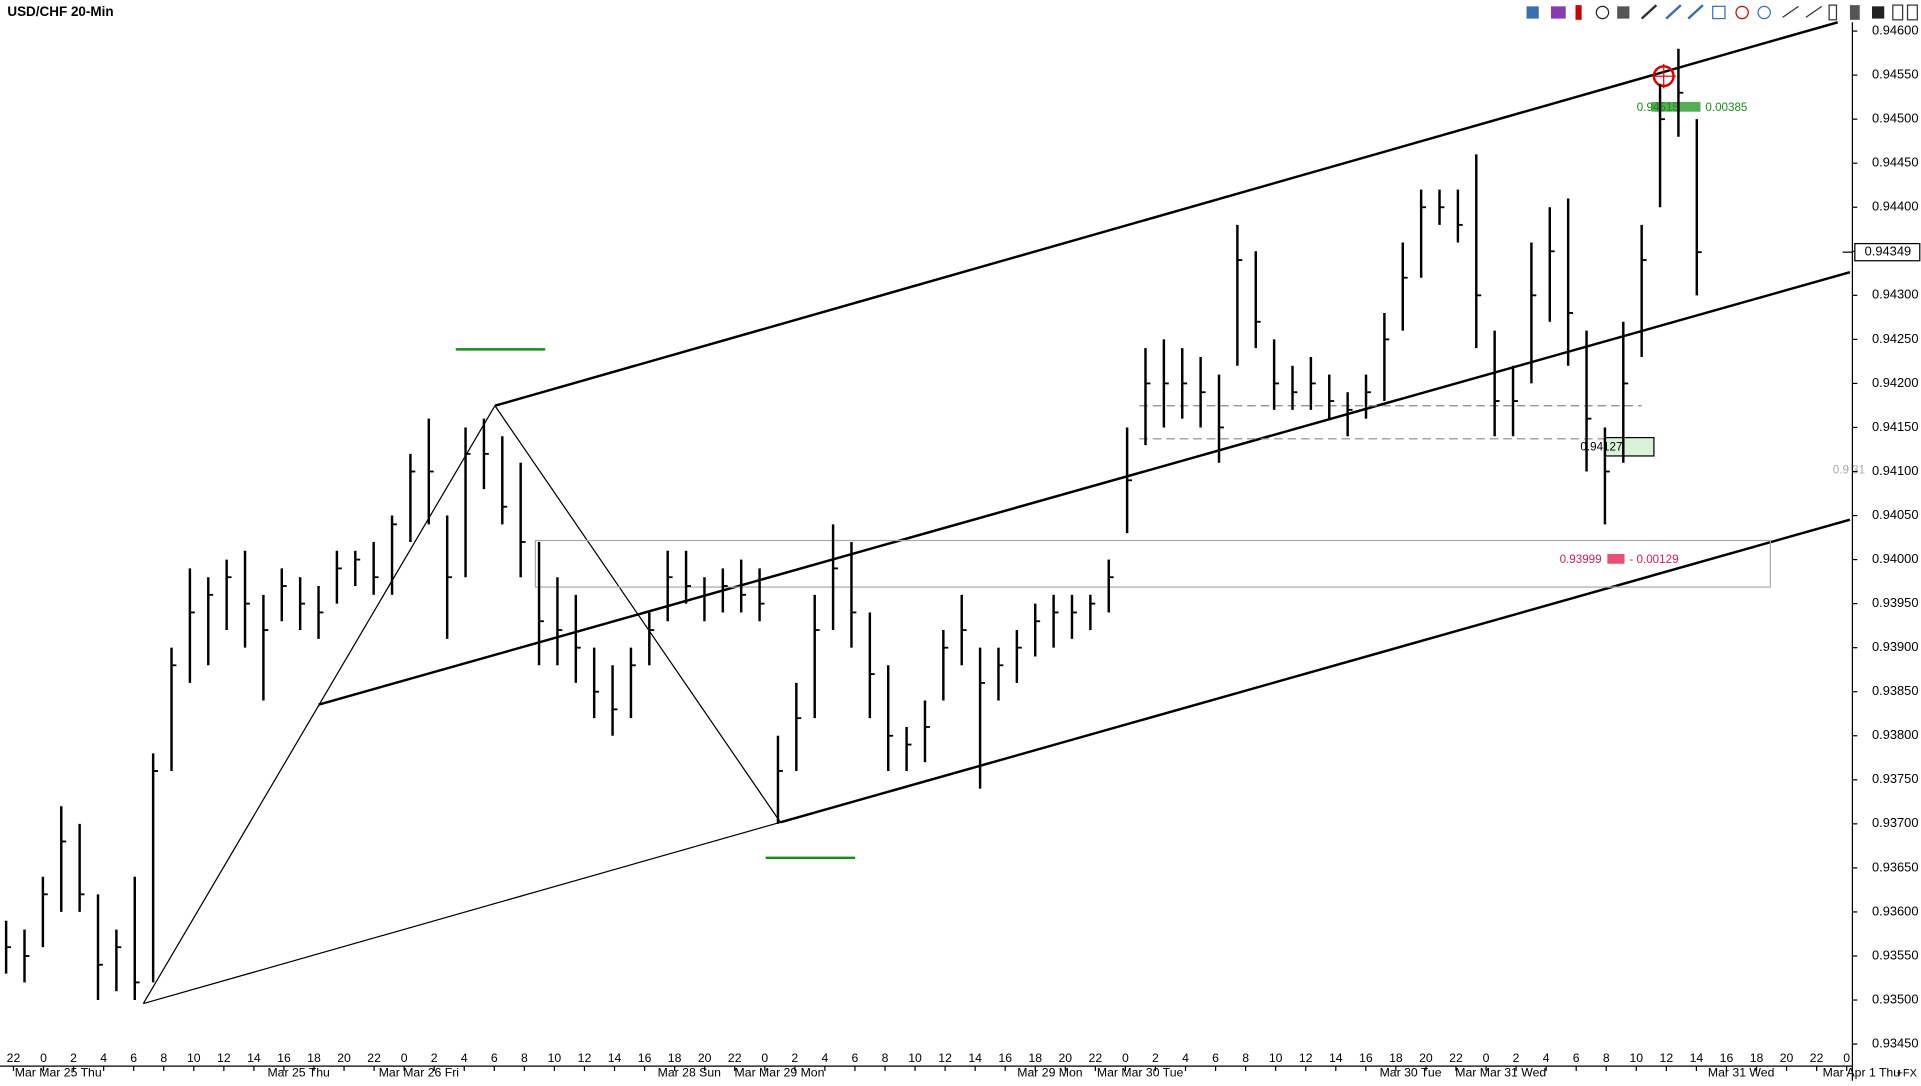 The image size is (1921, 1086). I want to click on x-date-label: Mar 31 Wed, so click(1741, 1073).